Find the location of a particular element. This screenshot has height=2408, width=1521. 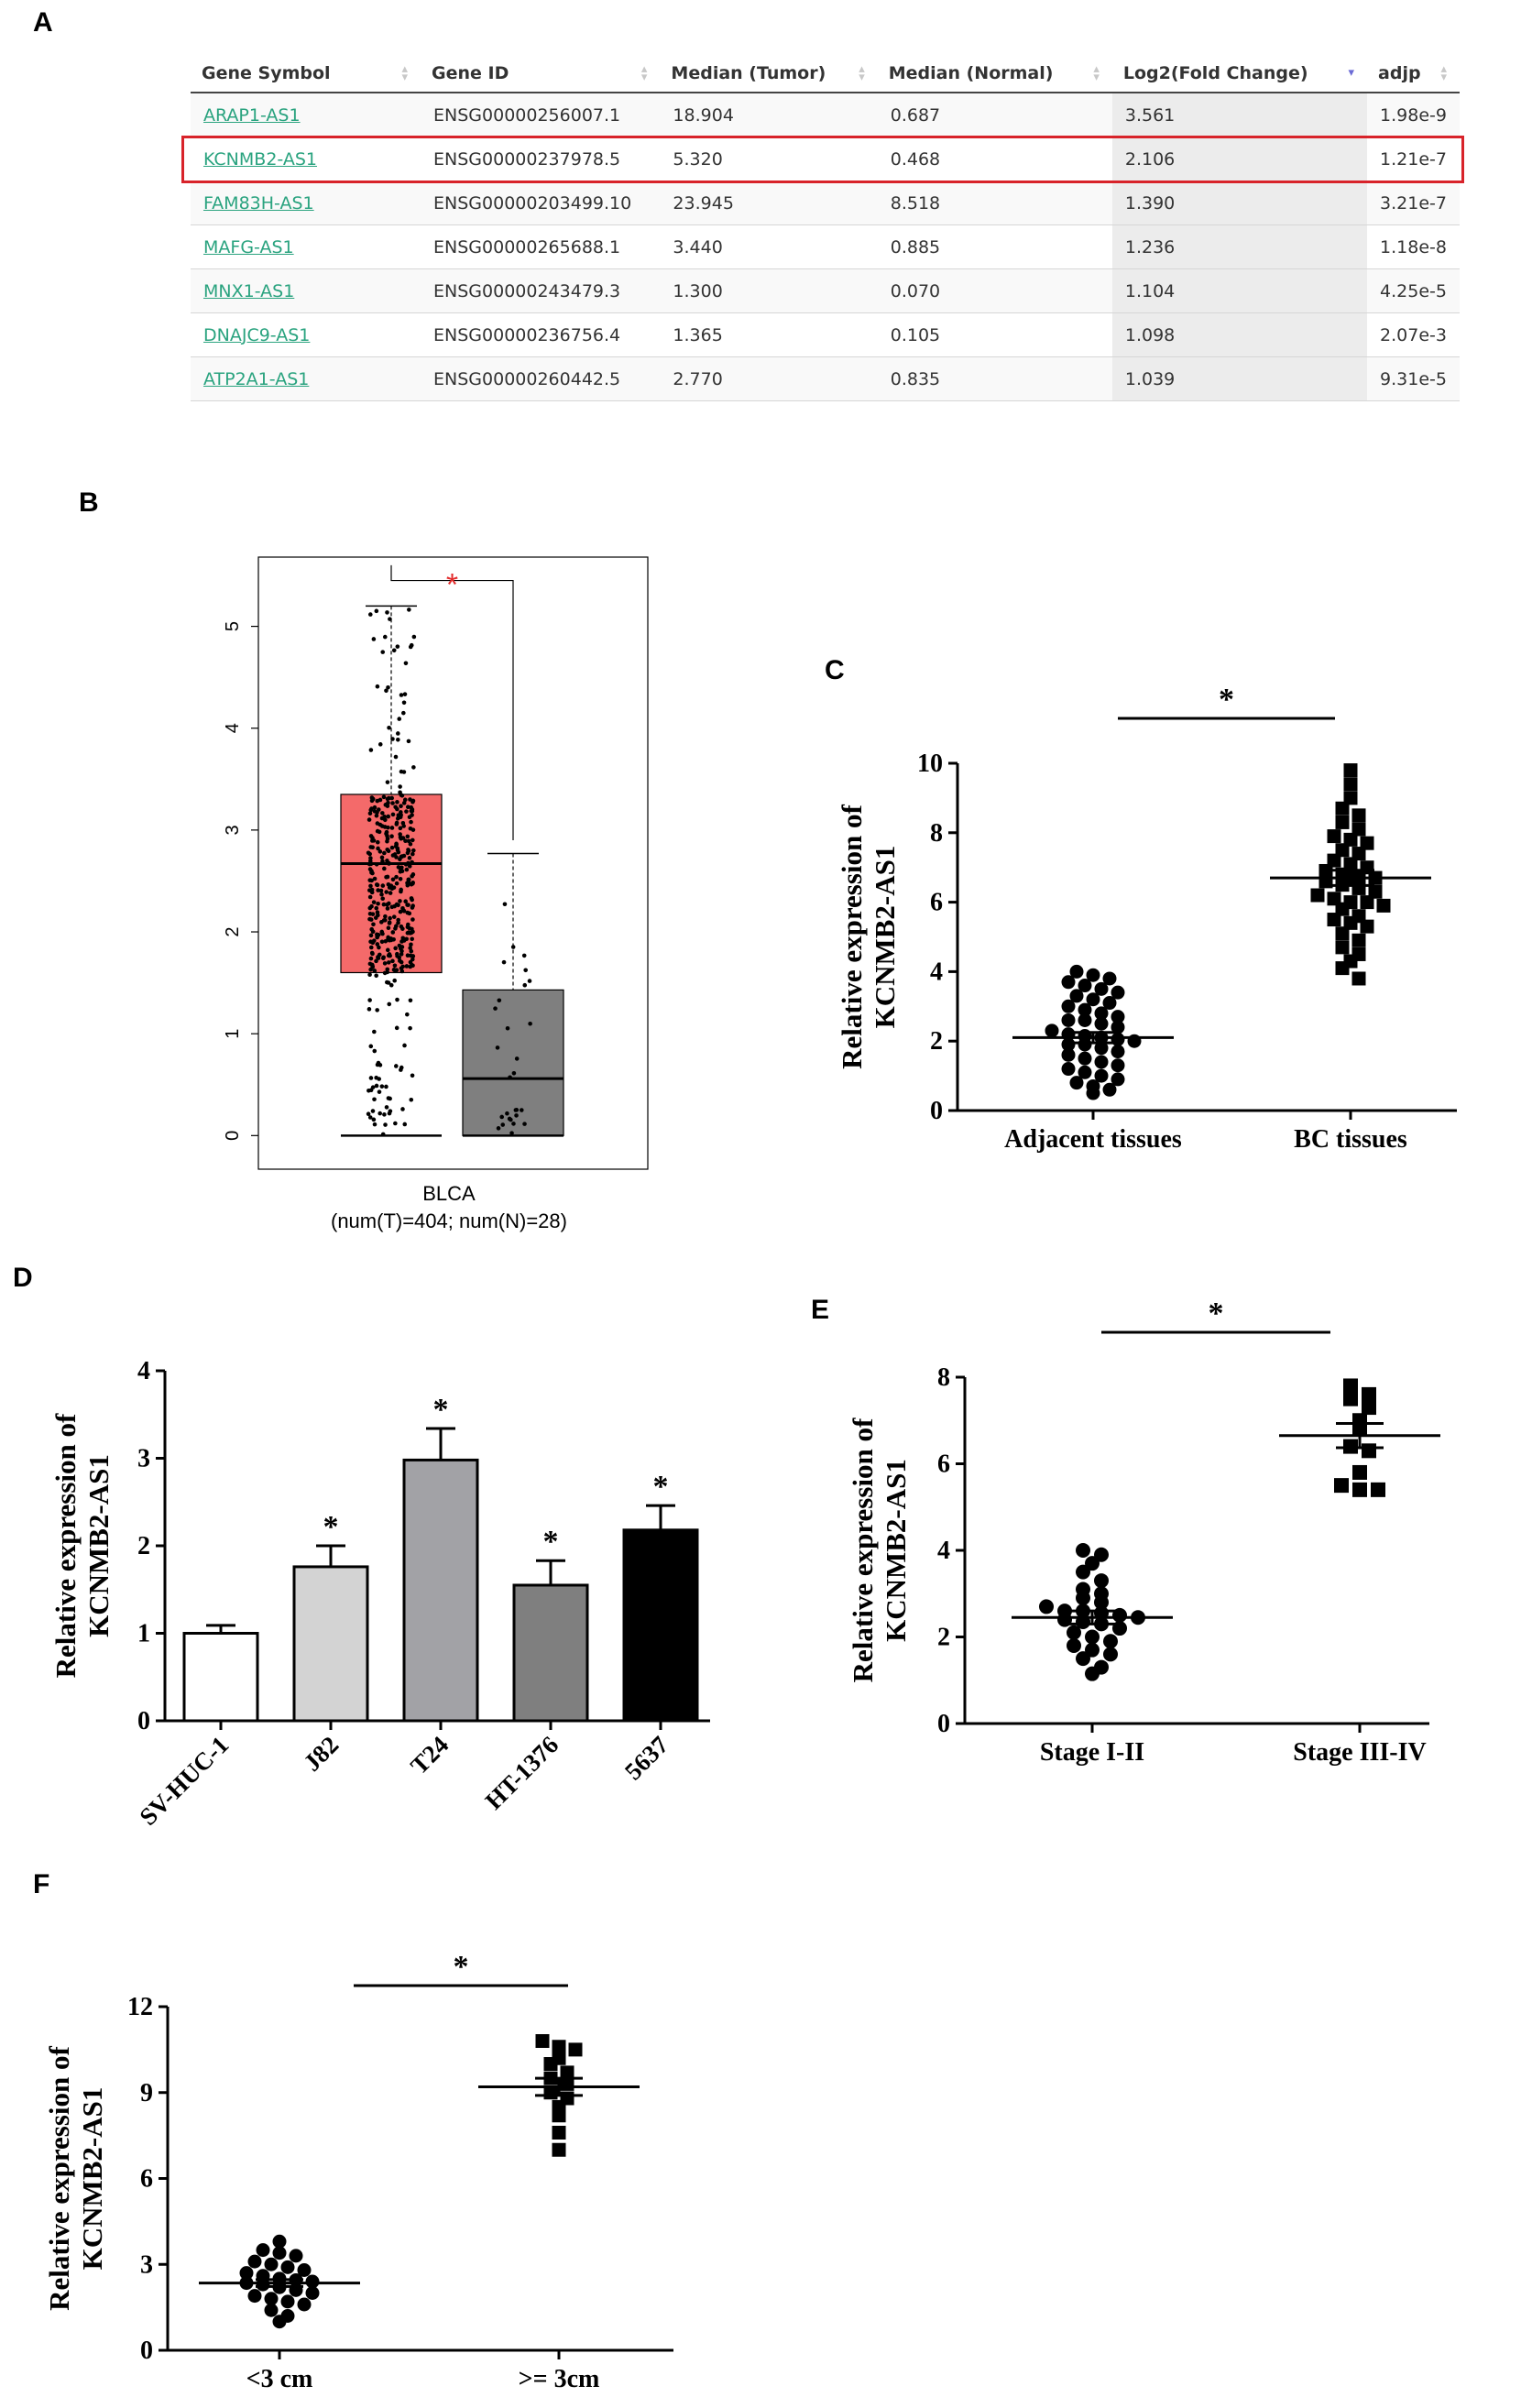

y-tick-label: 1 is located at coordinates (233, 1034).